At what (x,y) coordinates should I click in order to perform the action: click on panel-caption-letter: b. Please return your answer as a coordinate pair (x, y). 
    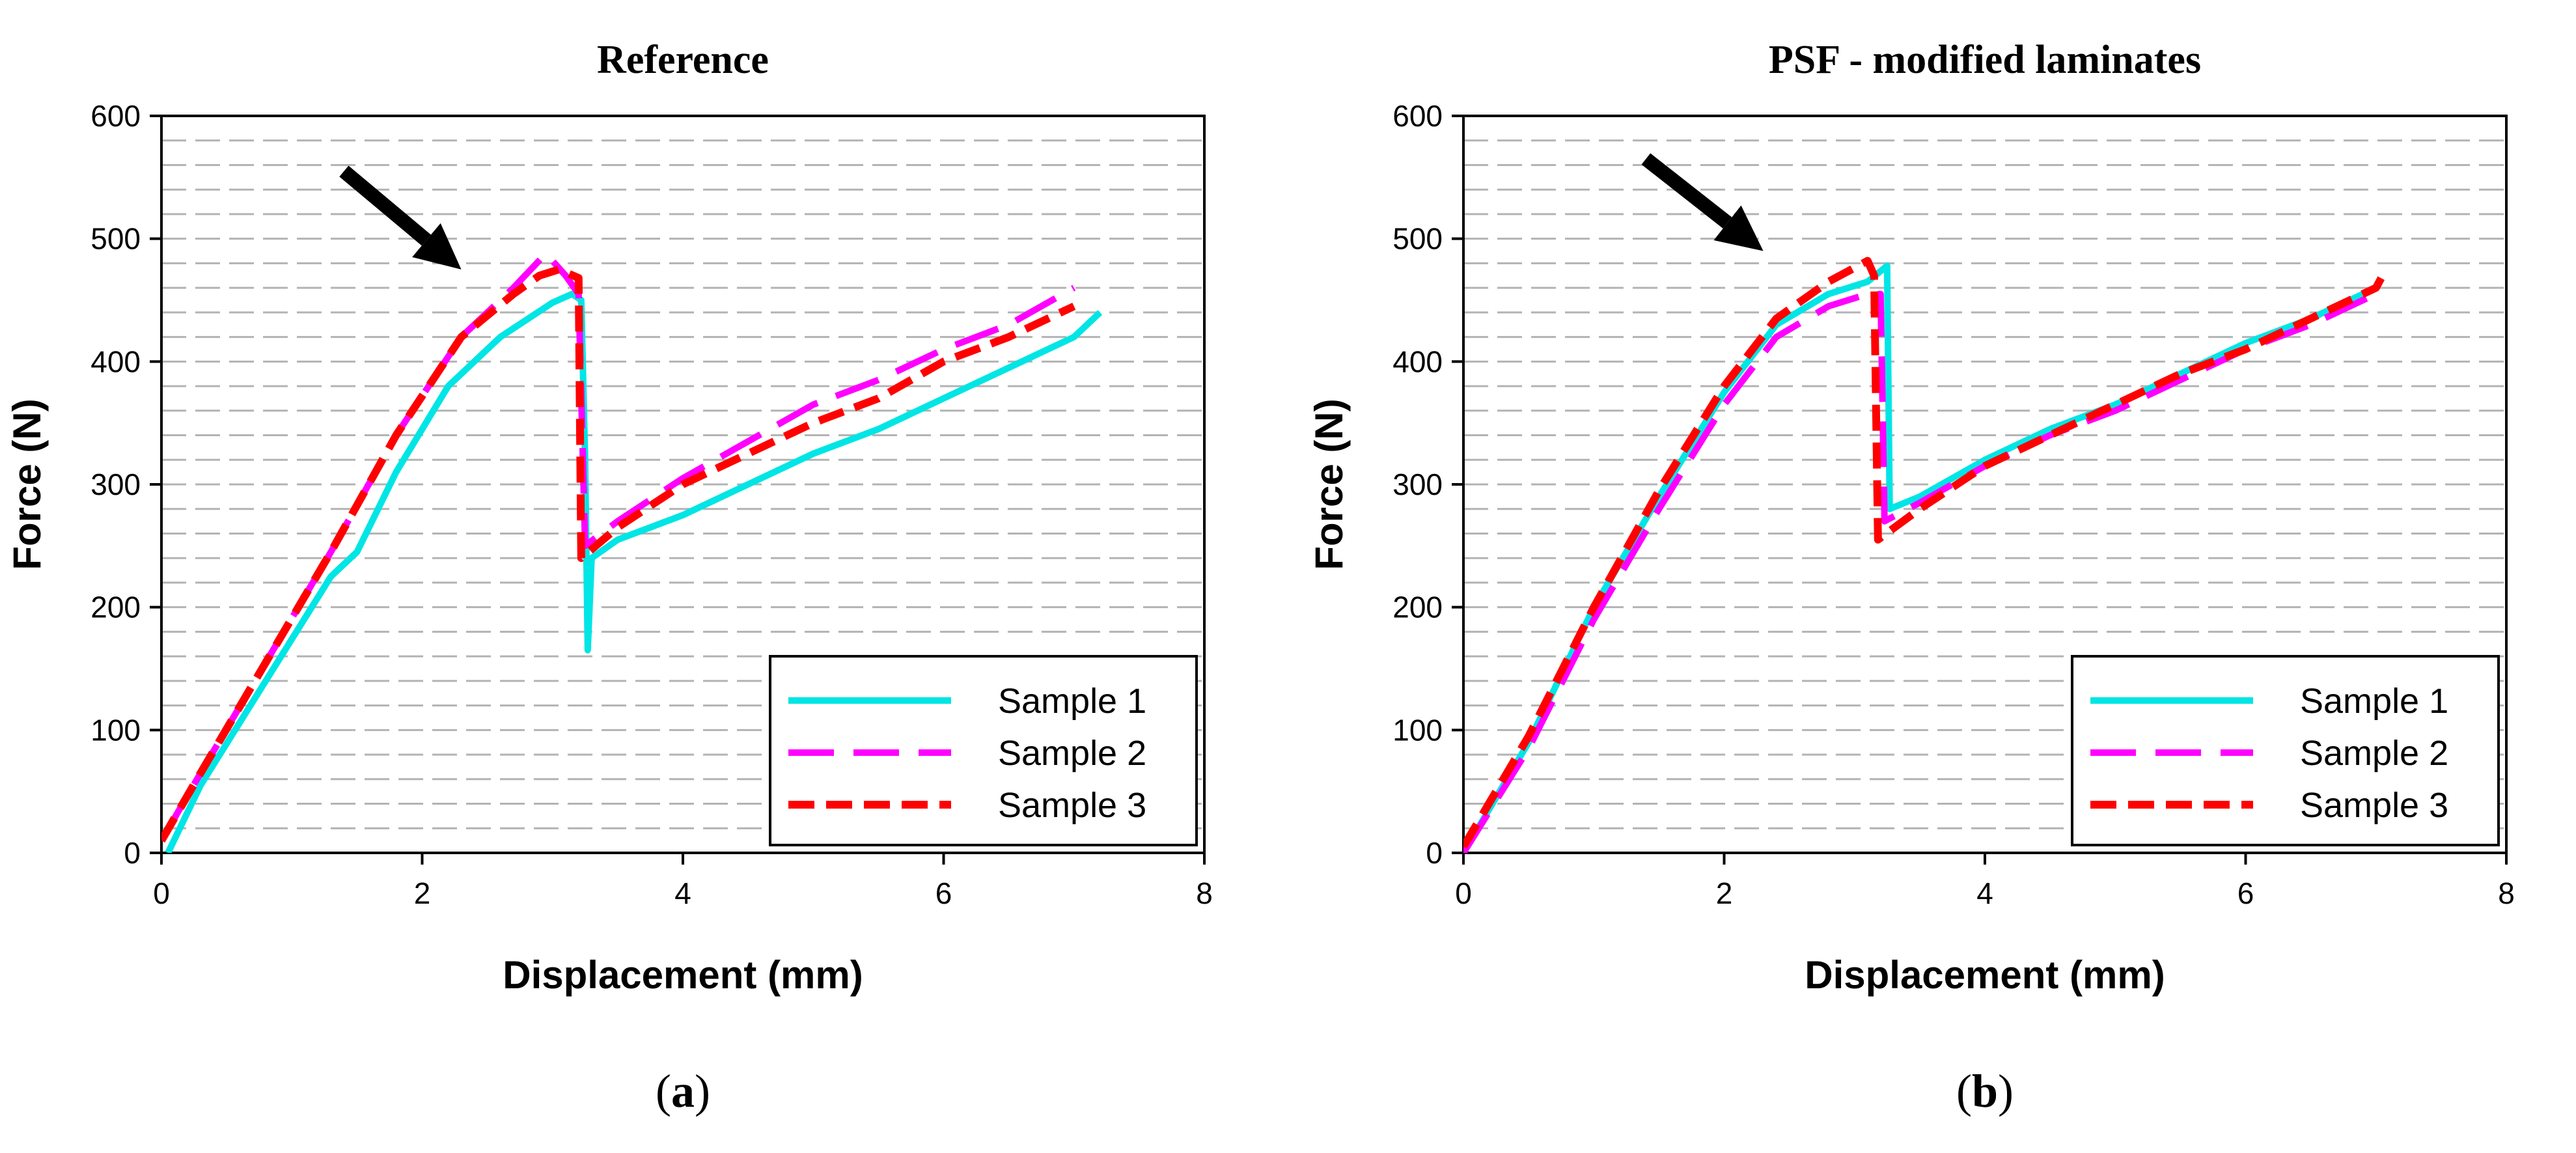
    Looking at the image, I should click on (1985, 1091).